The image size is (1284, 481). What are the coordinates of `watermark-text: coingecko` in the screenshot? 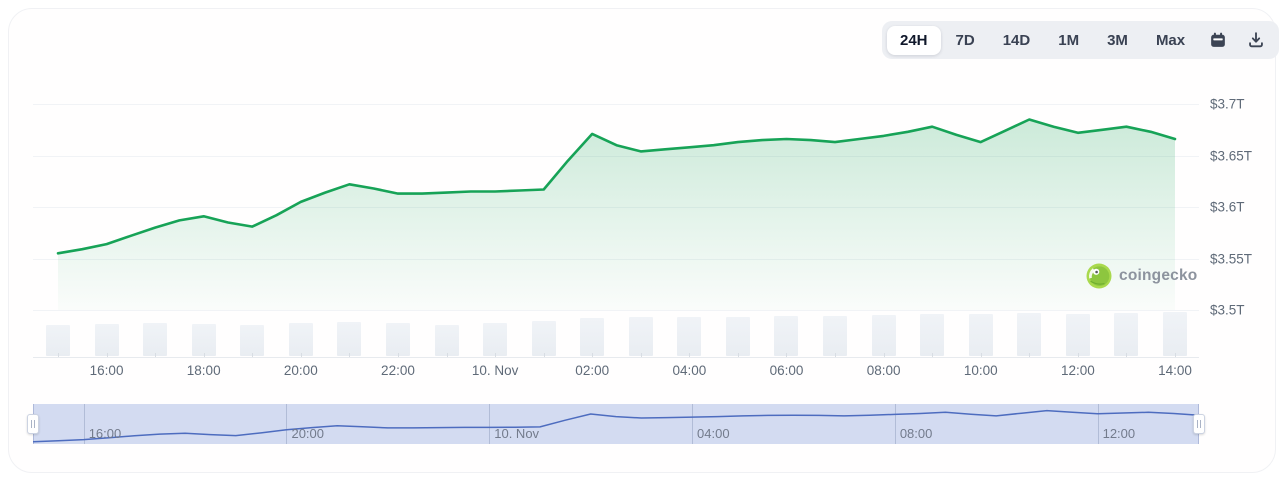 It's located at (1158, 275).